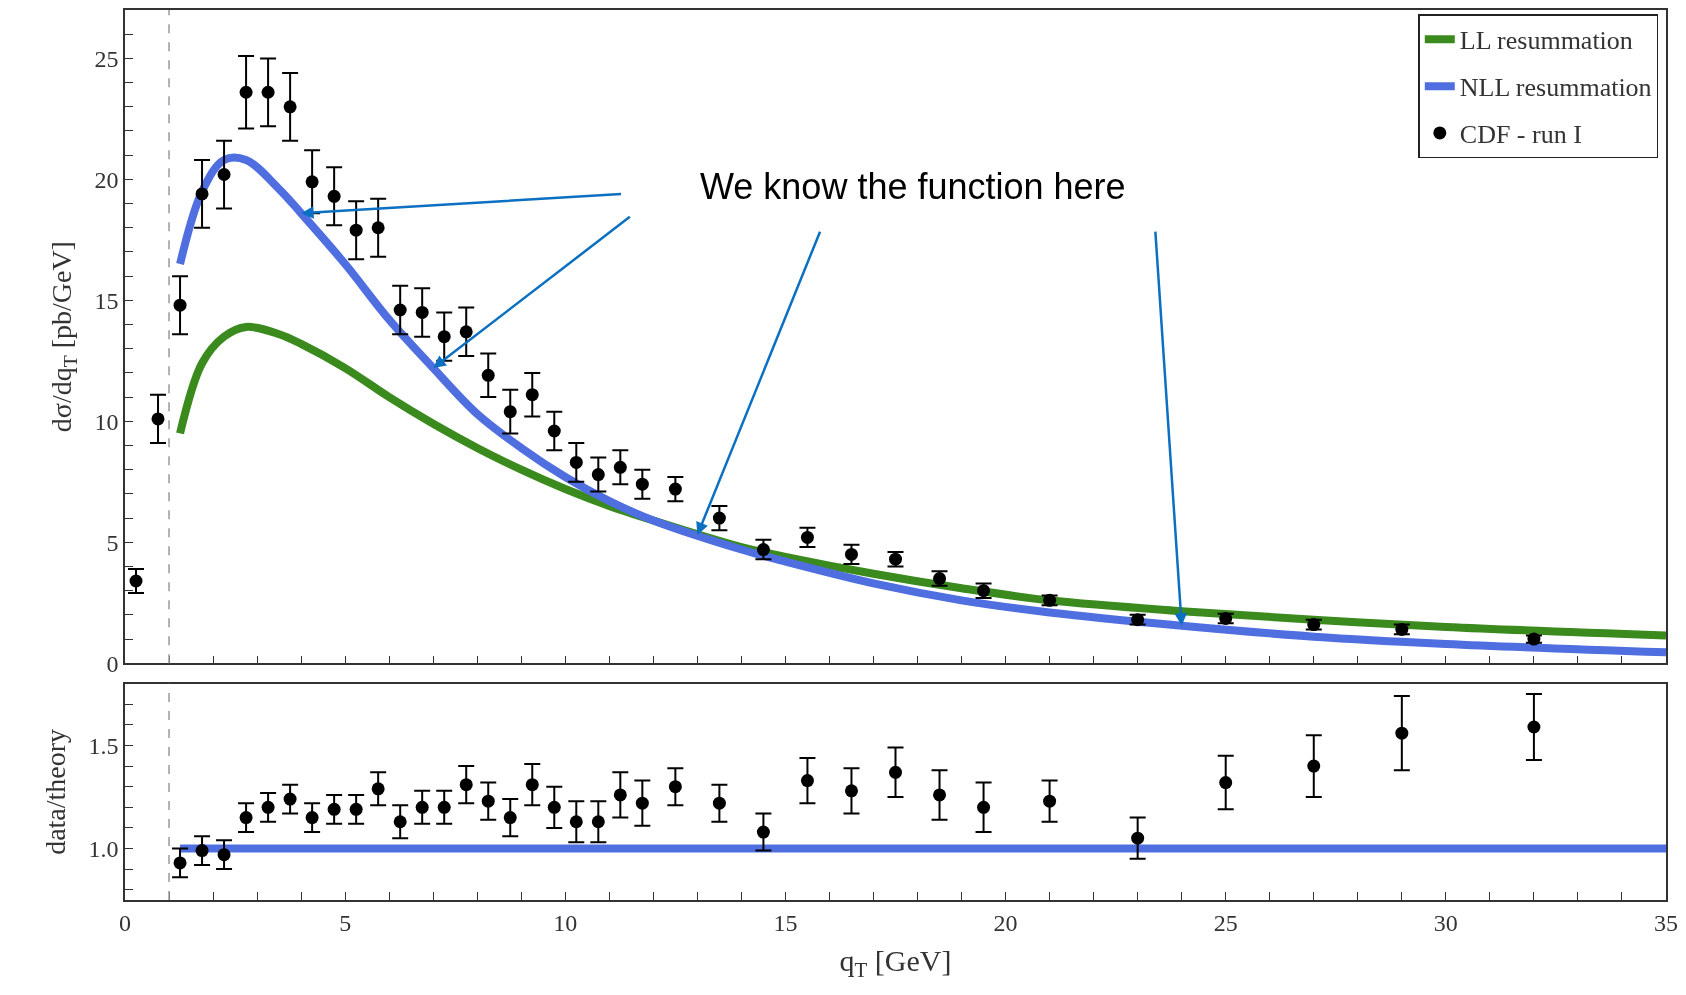 Image resolution: width=1686 pixels, height=995 pixels. Describe the element at coordinates (112, 542) in the screenshot. I see `y-tick-label: 5` at that location.